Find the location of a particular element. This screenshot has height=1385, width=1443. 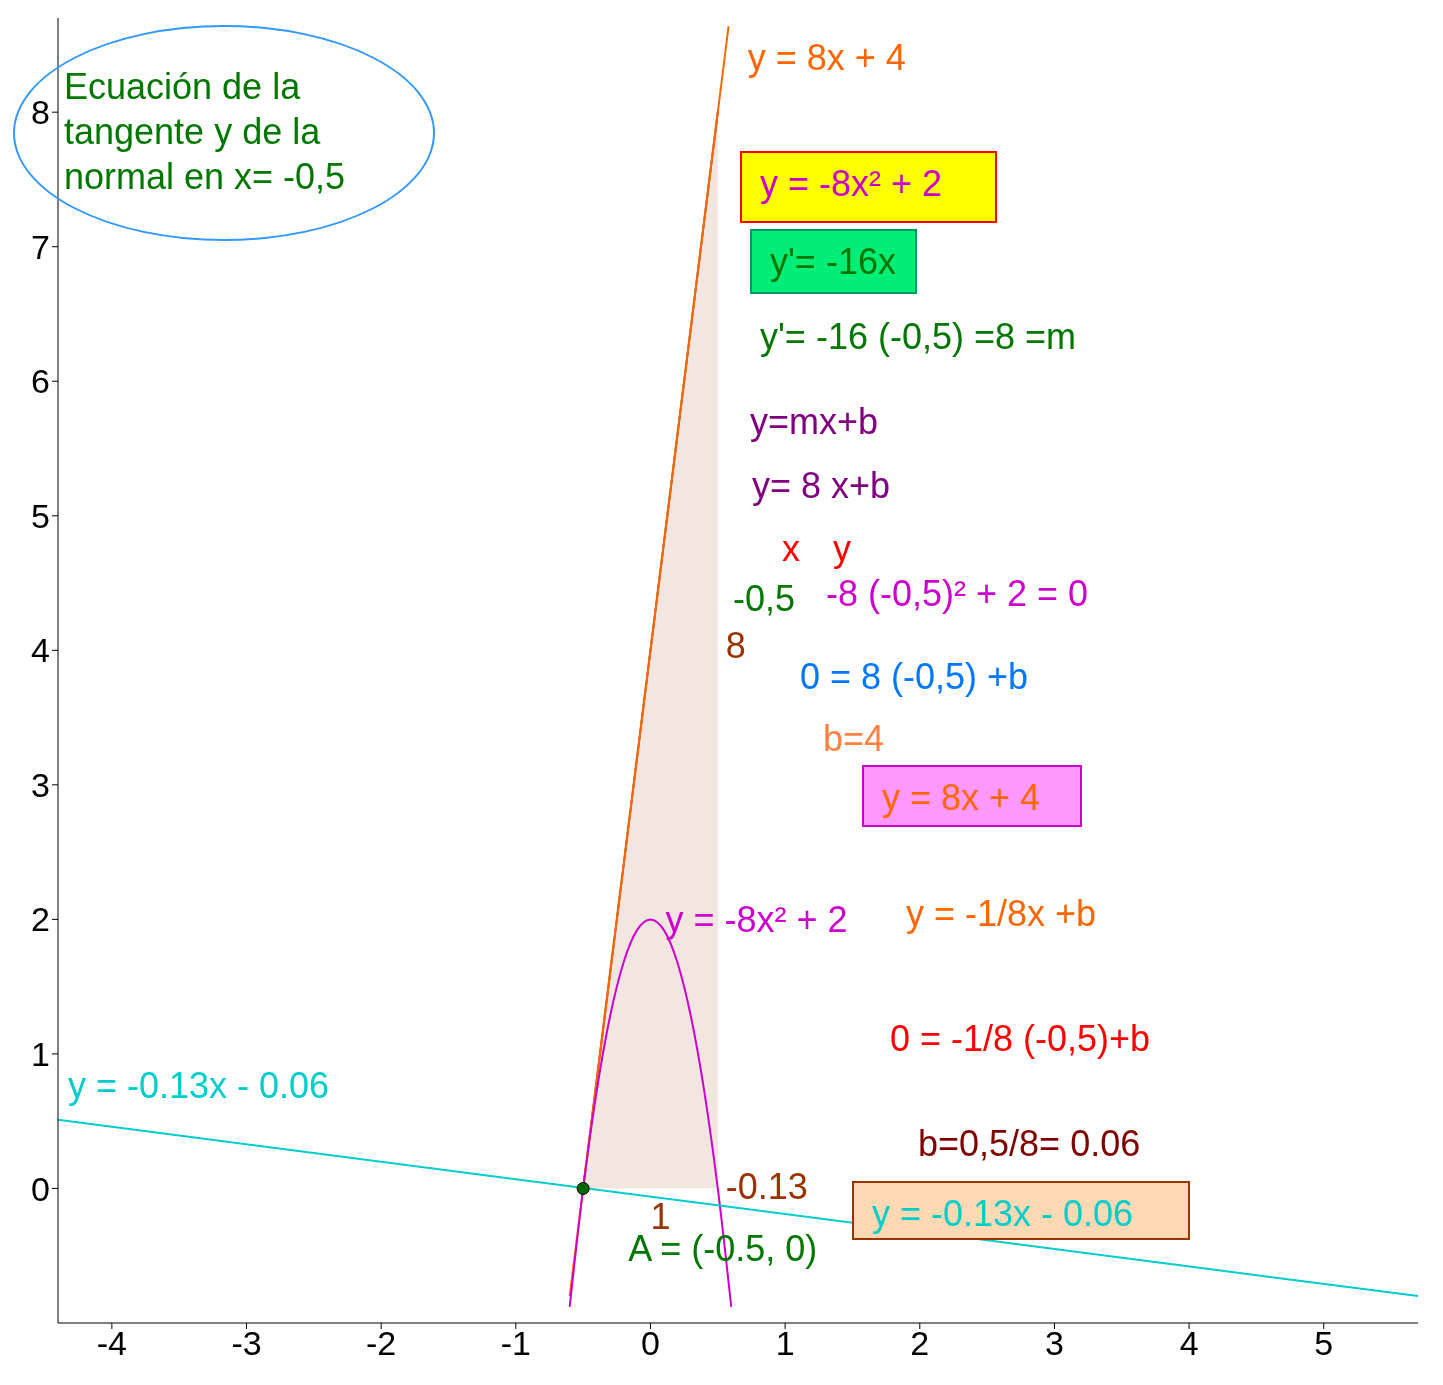

x-tick-label: 5 is located at coordinates (1324, 1343).